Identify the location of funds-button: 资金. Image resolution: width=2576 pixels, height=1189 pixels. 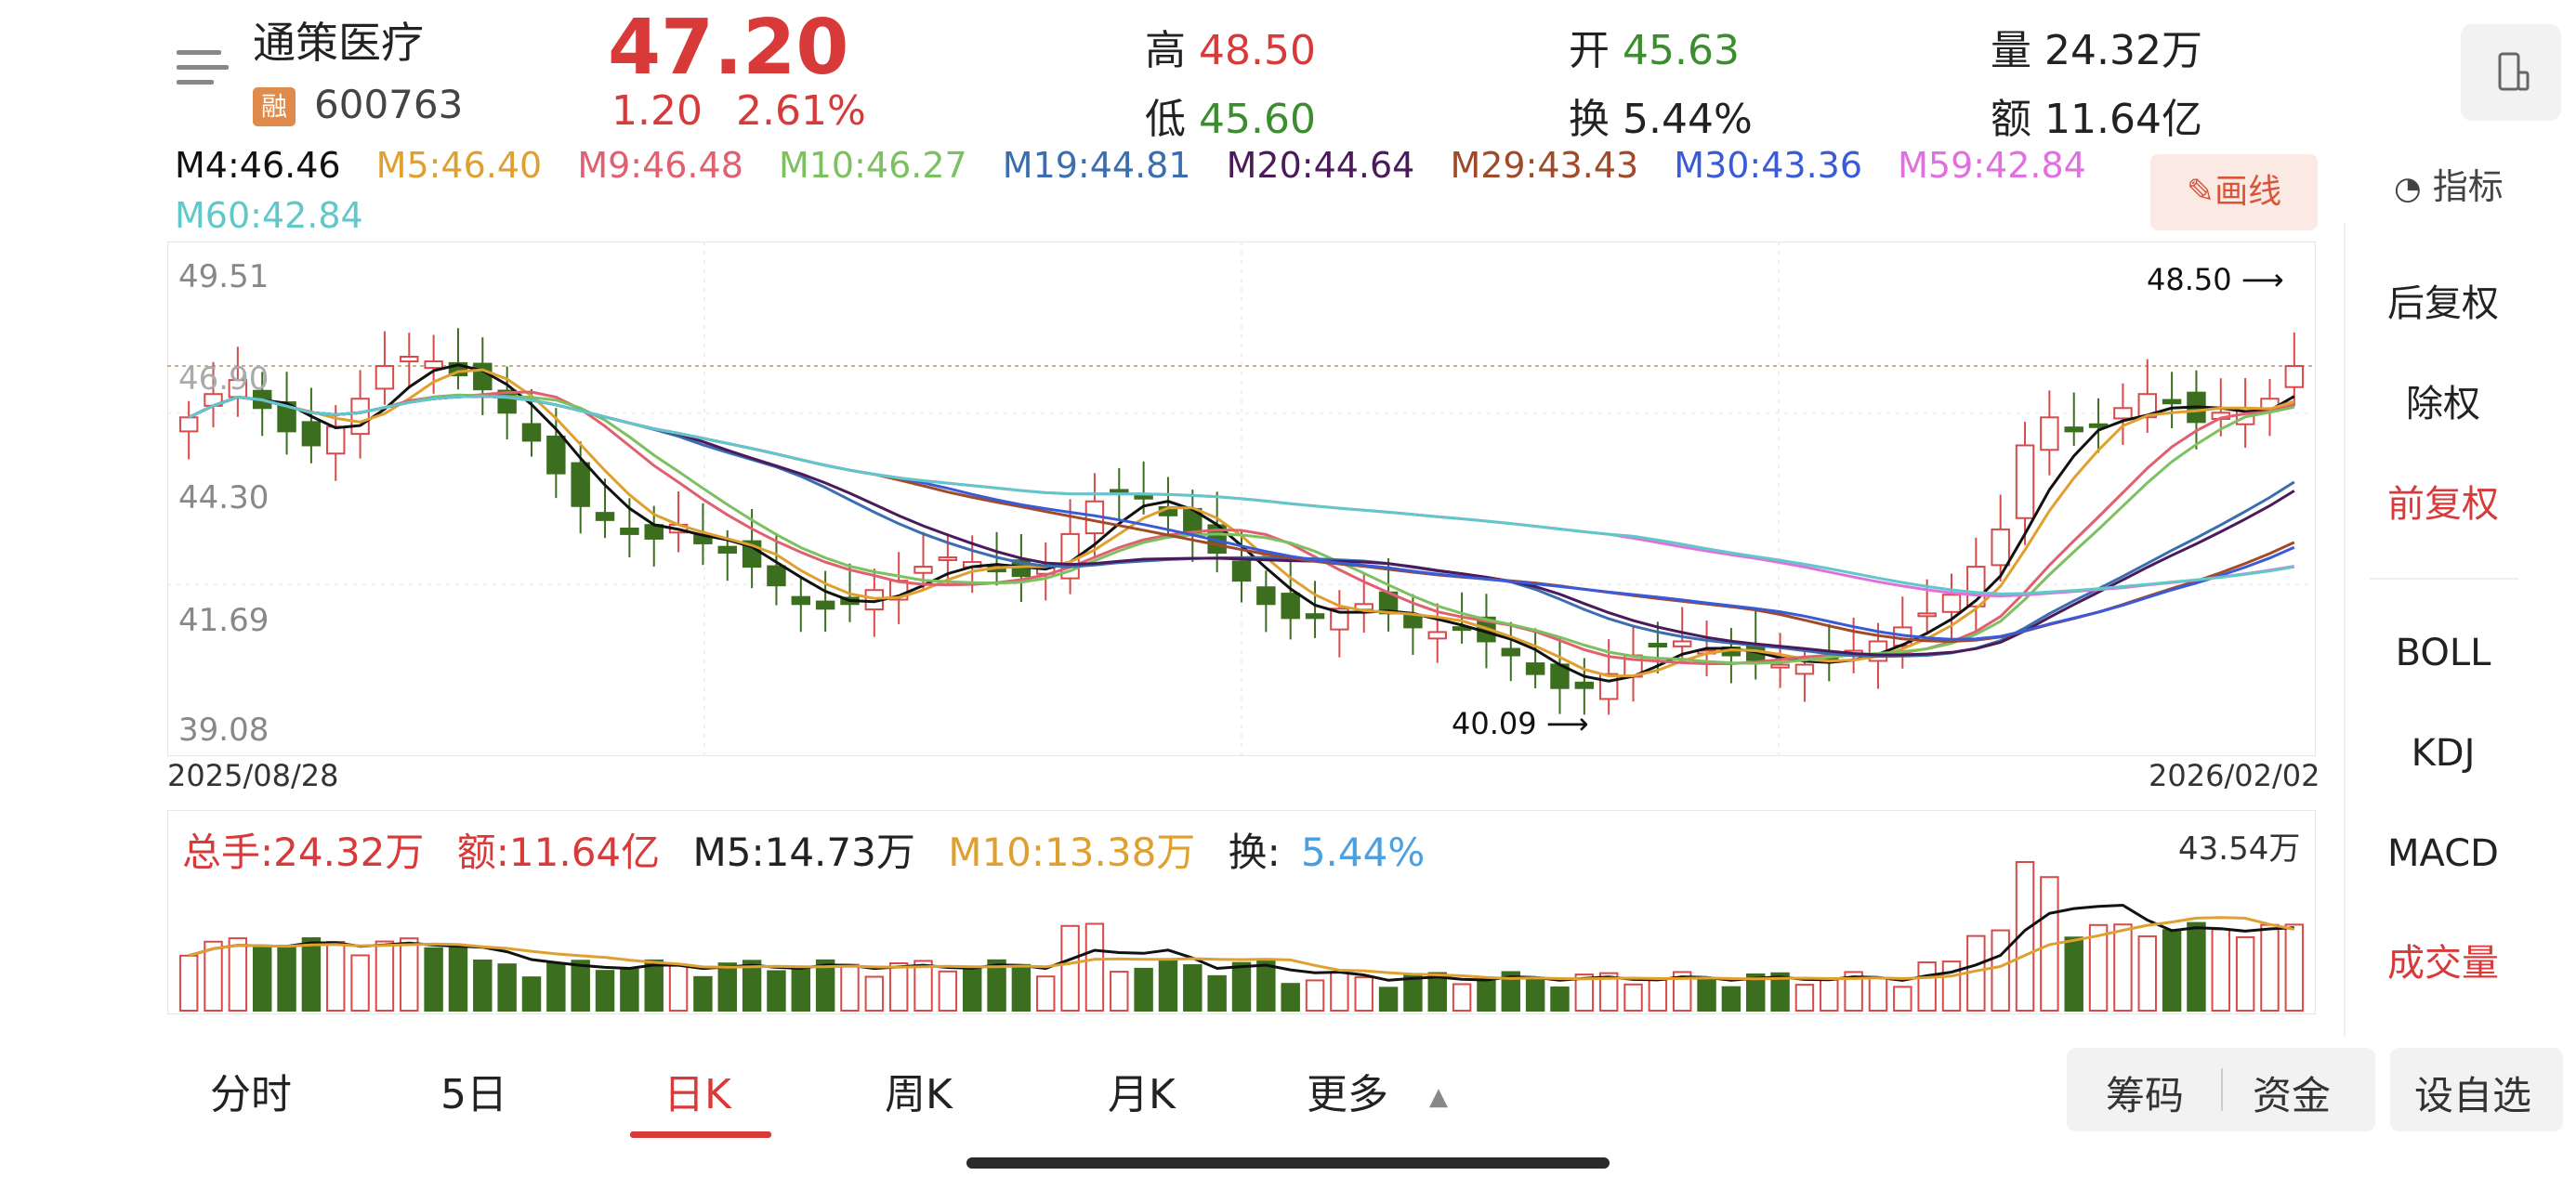
(2292, 1096).